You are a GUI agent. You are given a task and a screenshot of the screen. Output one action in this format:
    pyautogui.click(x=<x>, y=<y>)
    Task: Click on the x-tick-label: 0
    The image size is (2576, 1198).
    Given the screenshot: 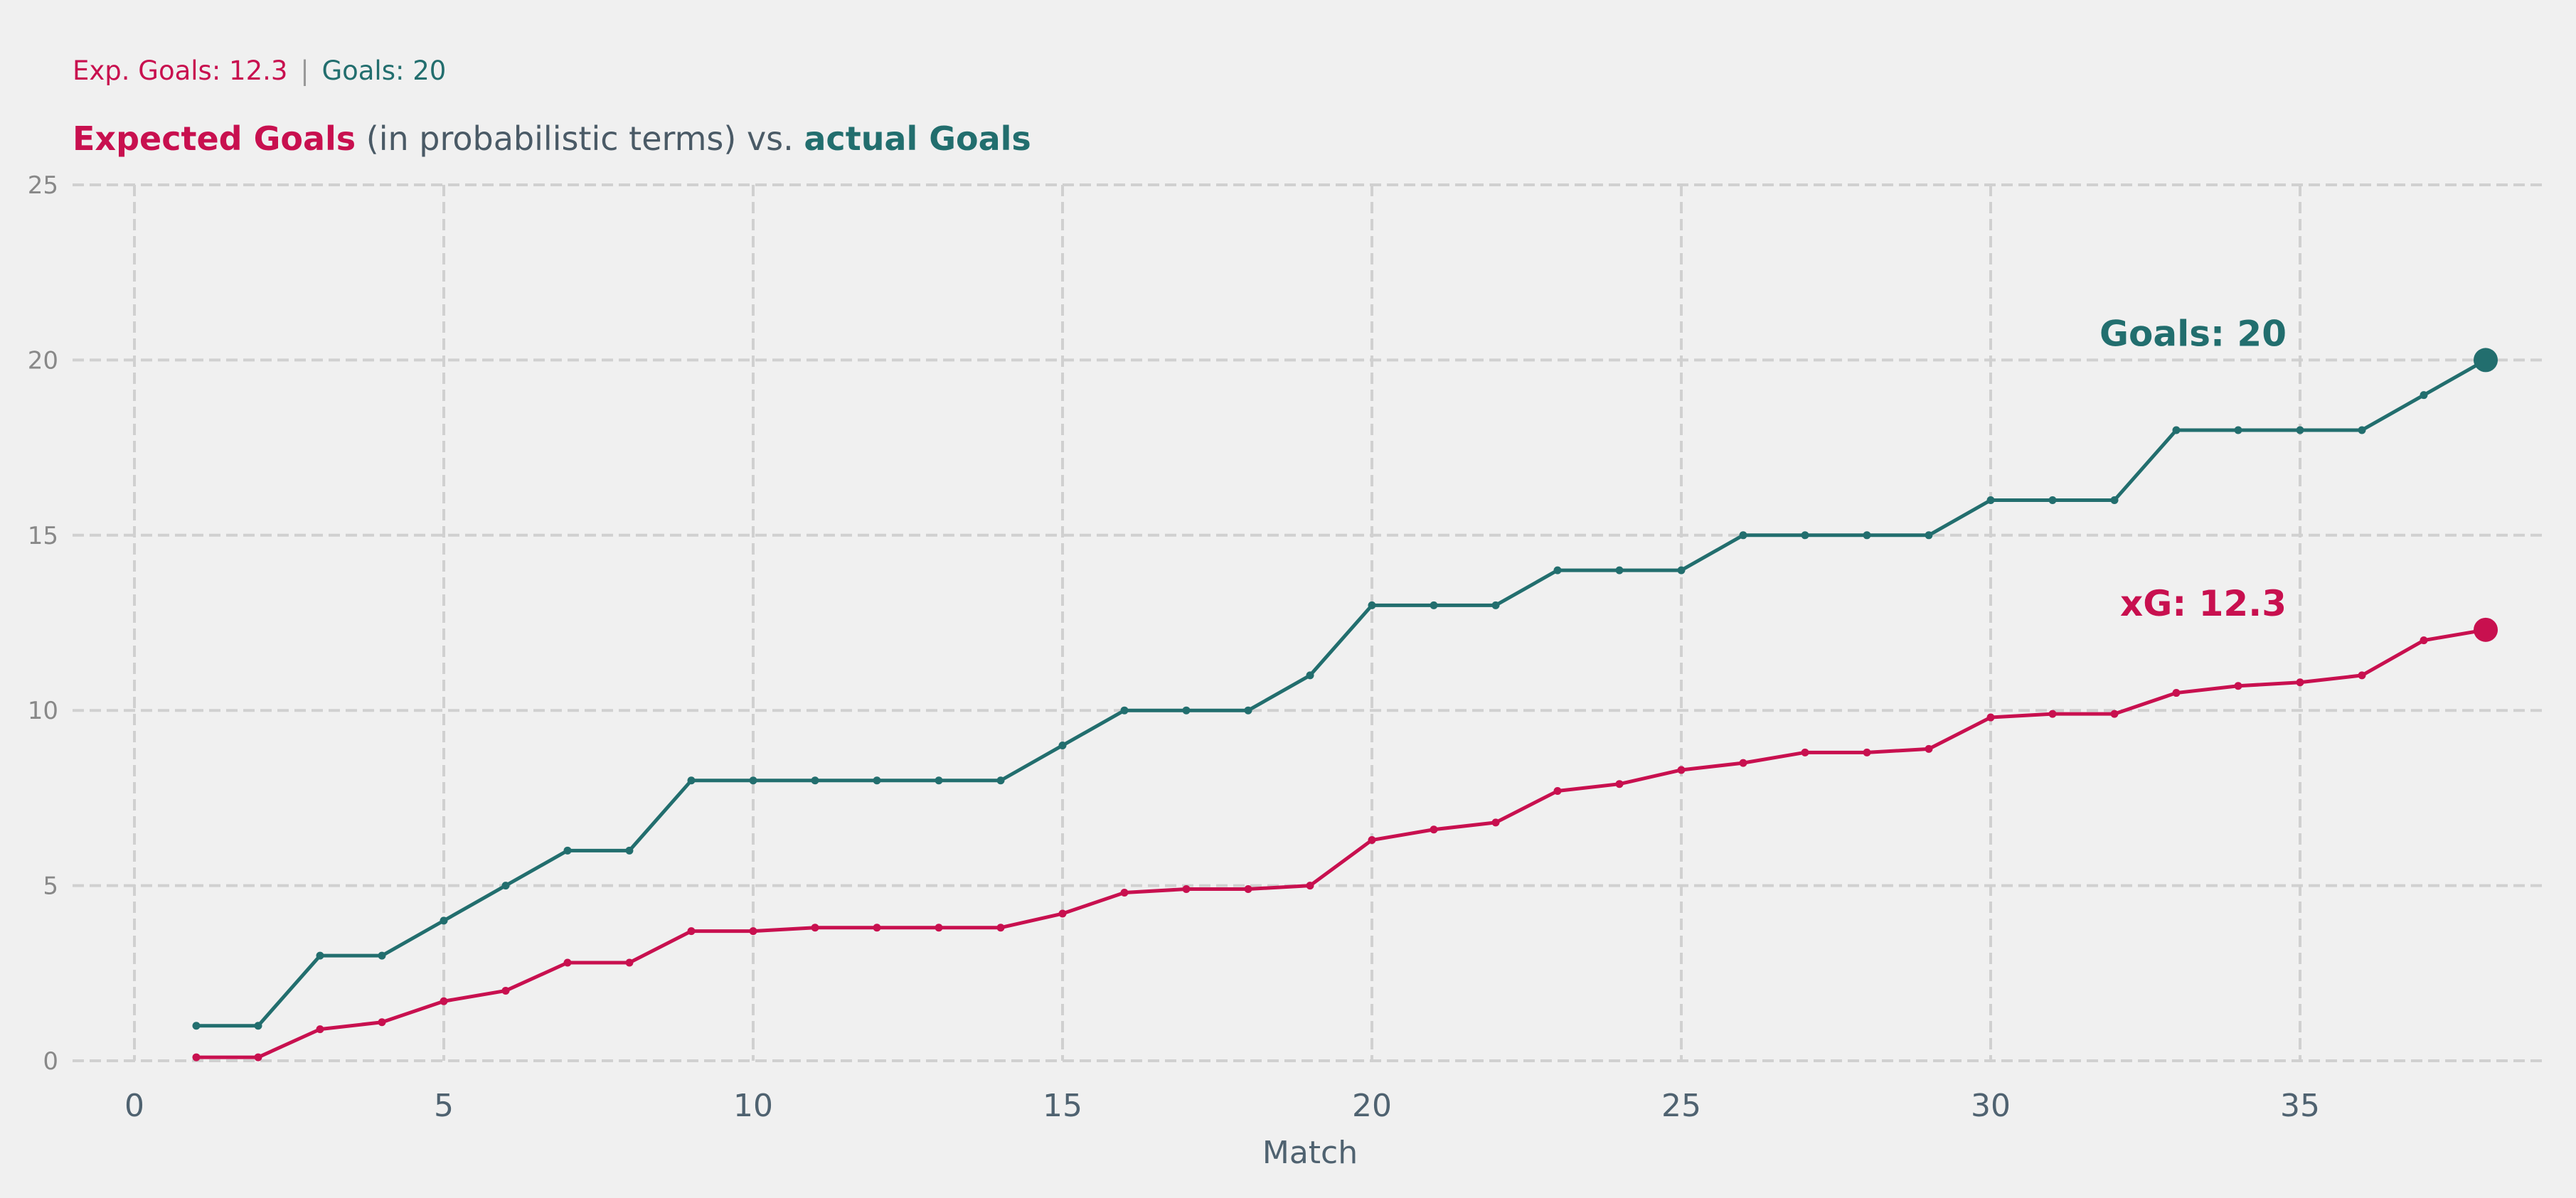 What is the action you would take?
    pyautogui.click(x=134, y=1106)
    